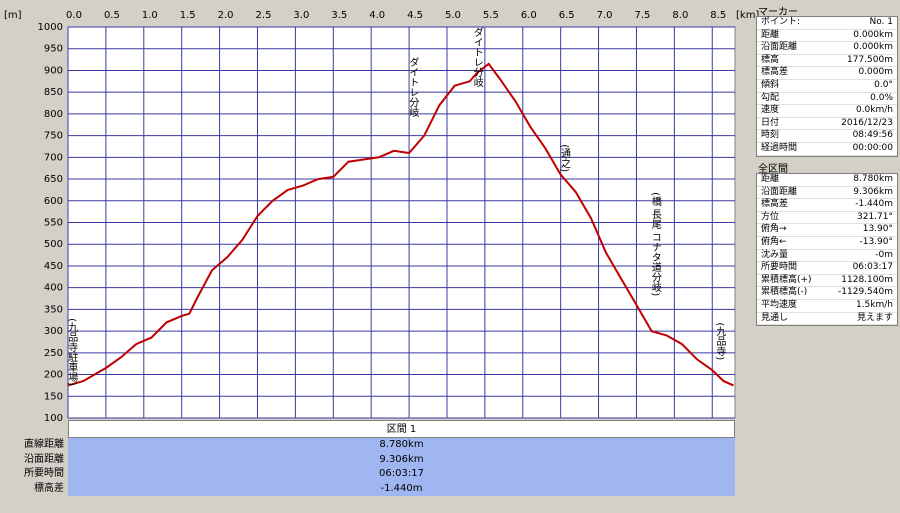 The height and width of the screenshot is (513, 900). Describe the element at coordinates (827, 205) in the screenshot. I see `panel-row: 標高差 -1.440m` at that location.